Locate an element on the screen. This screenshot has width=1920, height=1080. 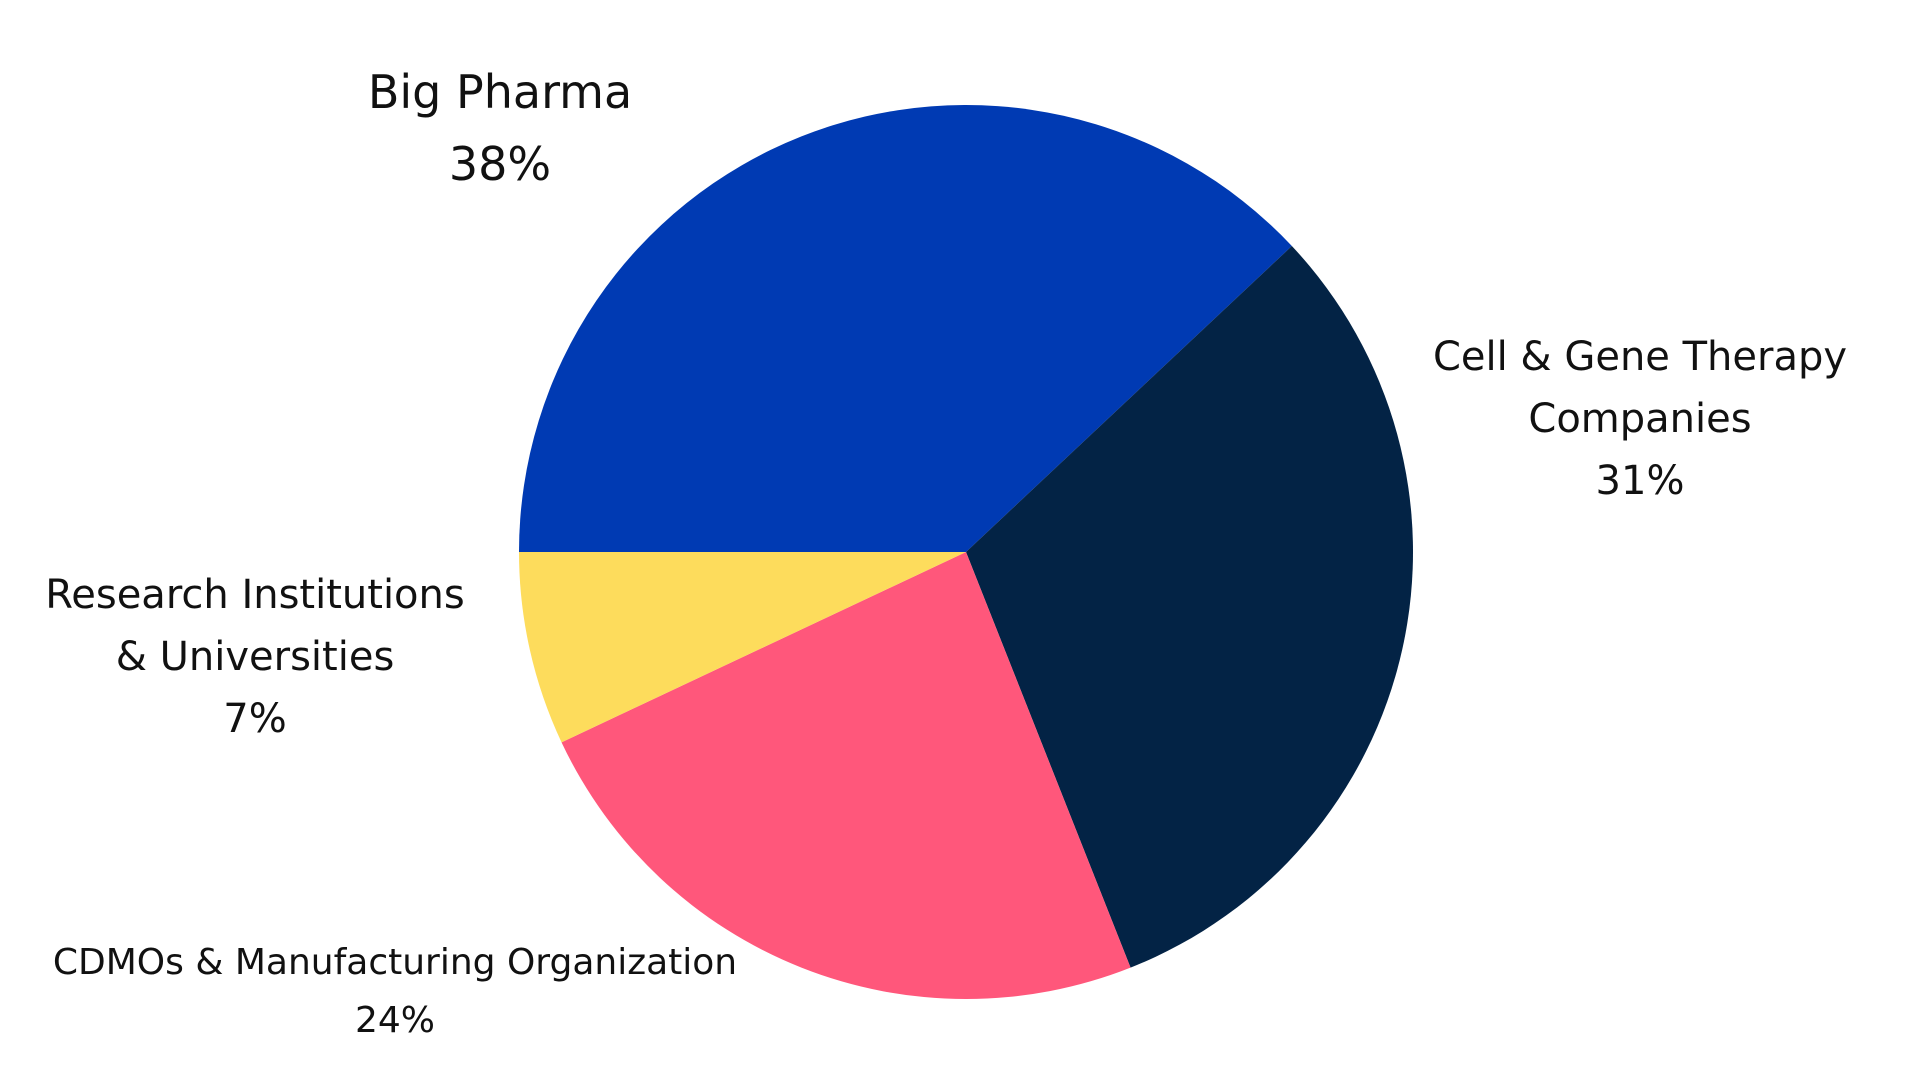
slice-value-label: 7% is located at coordinates (254, 719).